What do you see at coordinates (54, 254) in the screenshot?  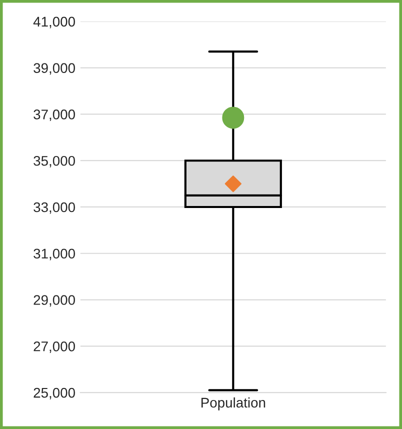 I see `y-tick-label: 31,000` at bounding box center [54, 254].